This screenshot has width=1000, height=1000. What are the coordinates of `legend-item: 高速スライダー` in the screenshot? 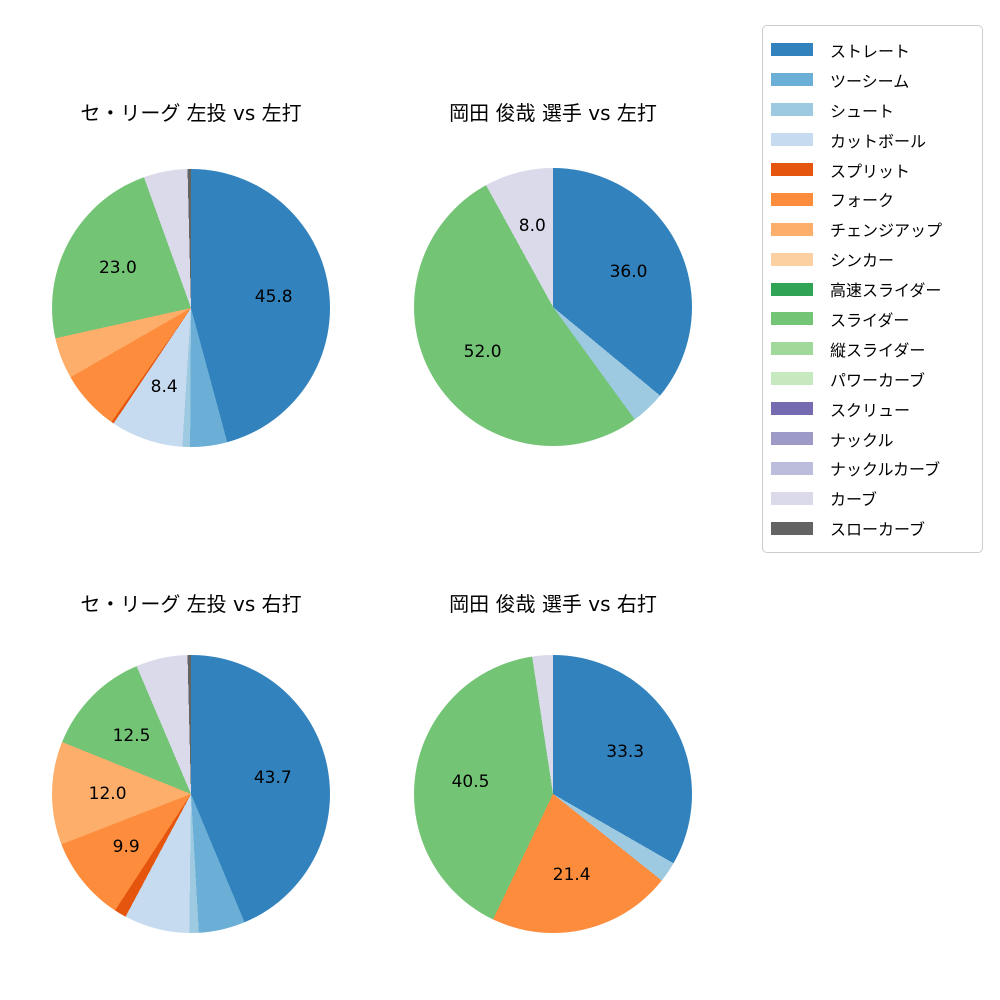 It's located at (876, 289).